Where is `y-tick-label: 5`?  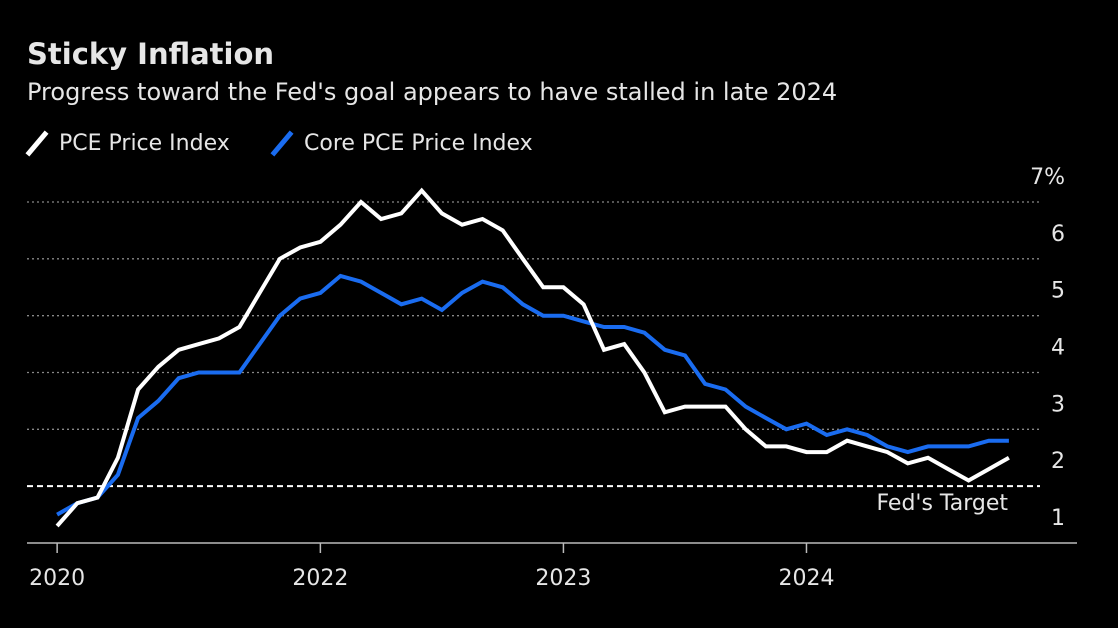
y-tick-label: 5 is located at coordinates (1058, 291).